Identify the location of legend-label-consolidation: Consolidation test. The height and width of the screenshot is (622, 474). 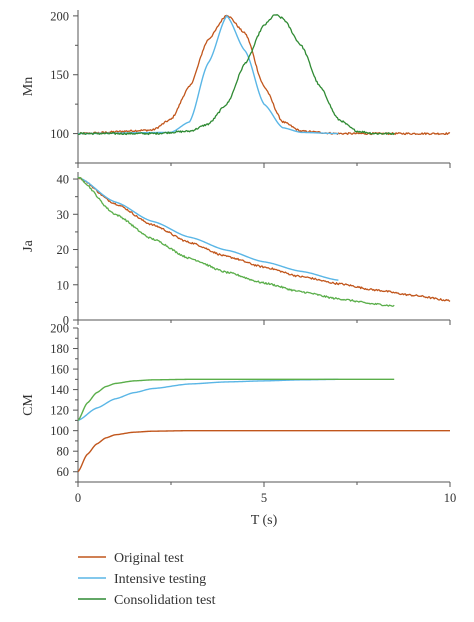
(165, 600).